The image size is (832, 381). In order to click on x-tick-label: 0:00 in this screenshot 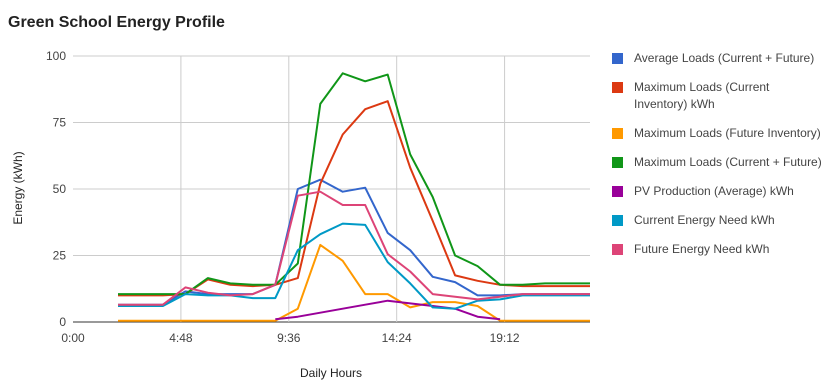, I will do `click(73, 338)`.